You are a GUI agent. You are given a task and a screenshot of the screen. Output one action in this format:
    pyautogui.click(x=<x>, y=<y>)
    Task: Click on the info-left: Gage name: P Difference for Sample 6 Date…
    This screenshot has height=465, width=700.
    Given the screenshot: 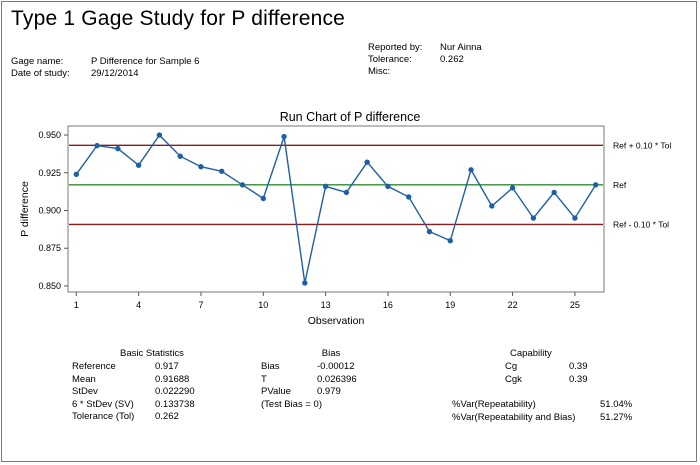 What is the action you would take?
    pyautogui.click(x=105, y=68)
    